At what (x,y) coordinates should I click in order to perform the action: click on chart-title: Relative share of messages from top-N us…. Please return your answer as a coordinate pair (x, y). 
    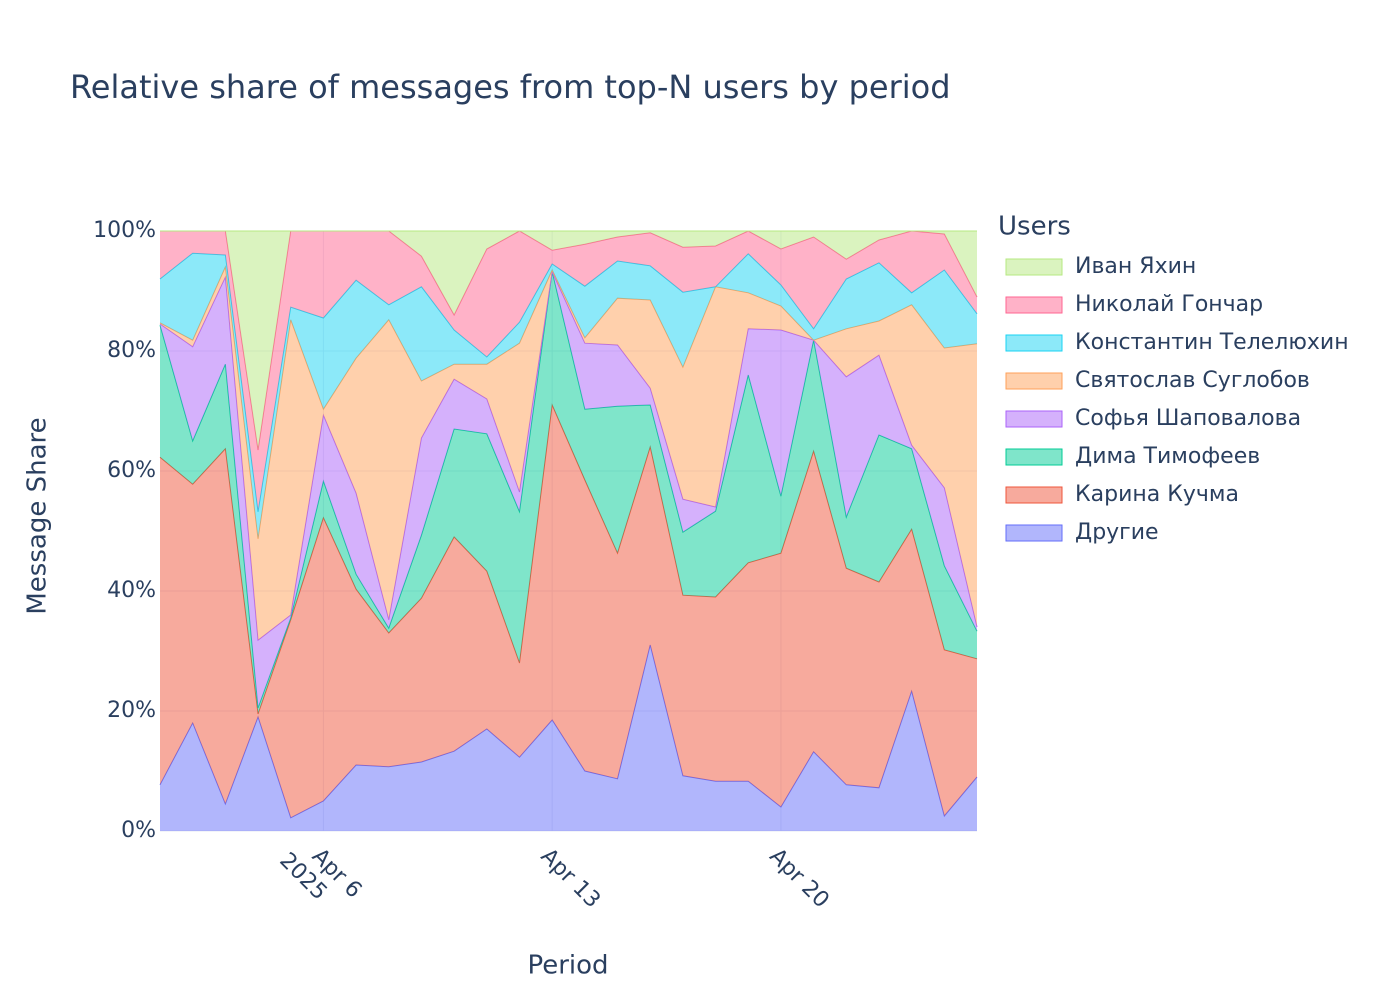
    Looking at the image, I should click on (510, 87).